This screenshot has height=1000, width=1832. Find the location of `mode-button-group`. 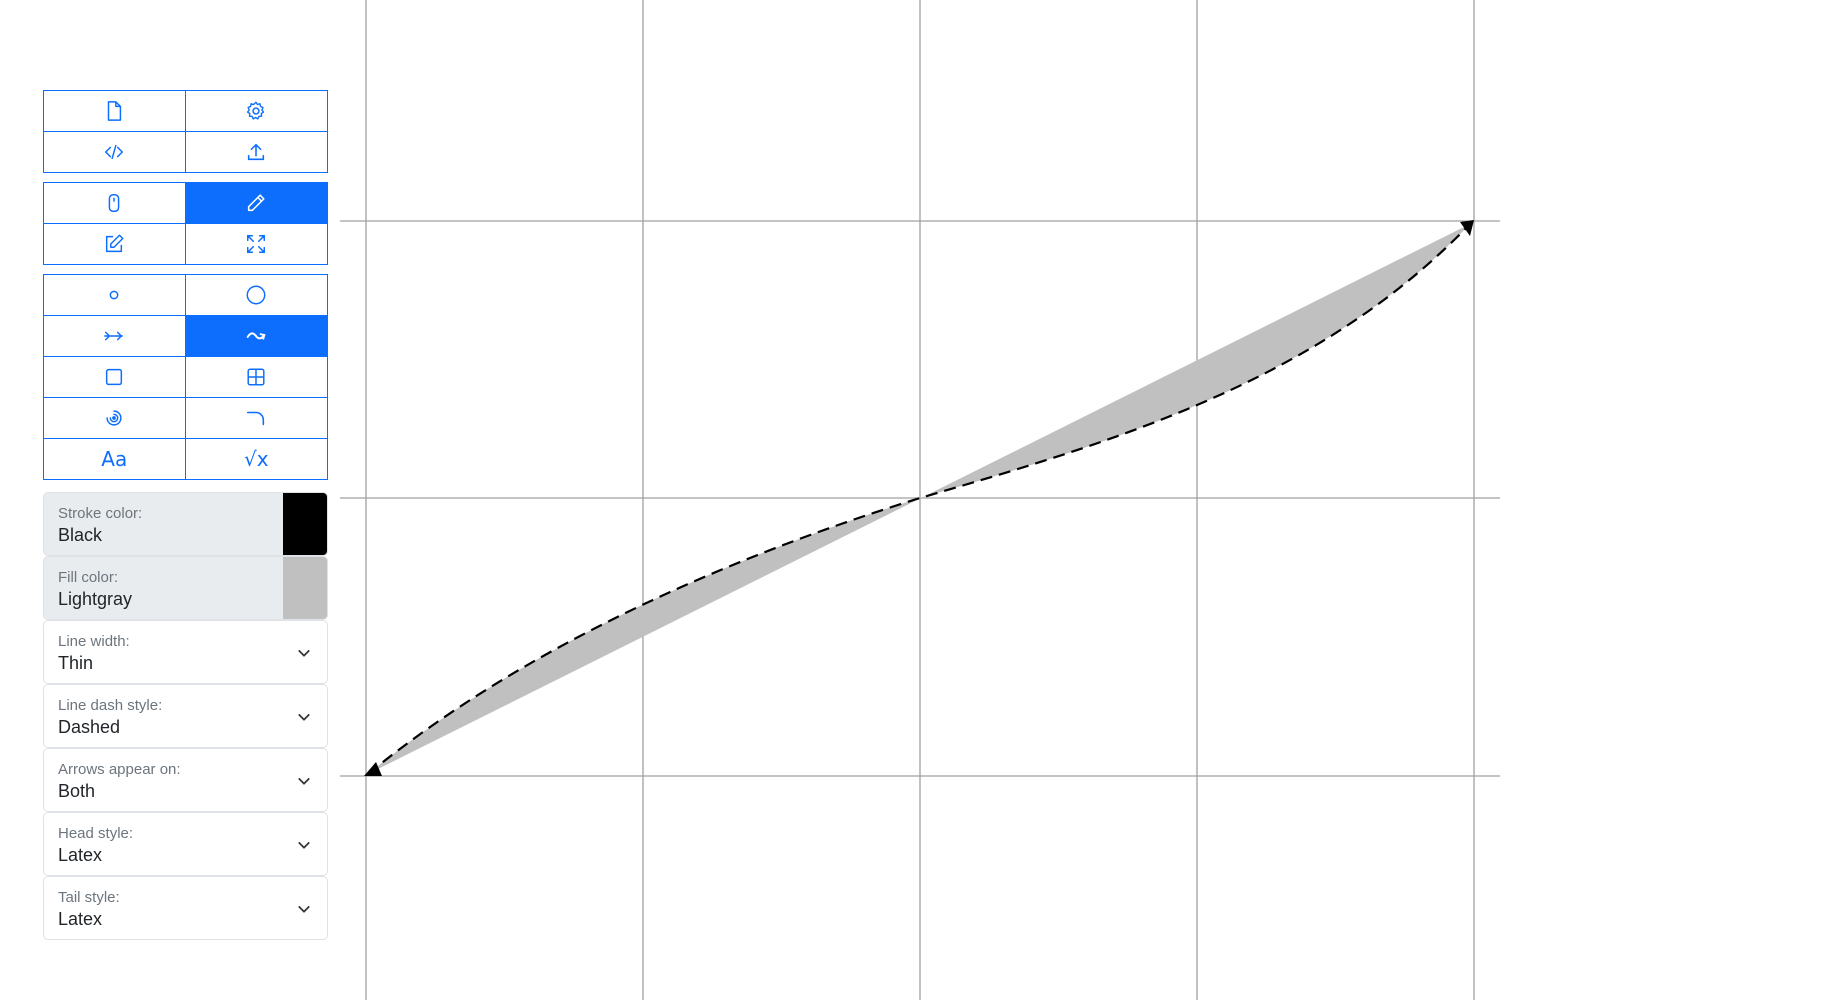

mode-button-group is located at coordinates (185, 223).